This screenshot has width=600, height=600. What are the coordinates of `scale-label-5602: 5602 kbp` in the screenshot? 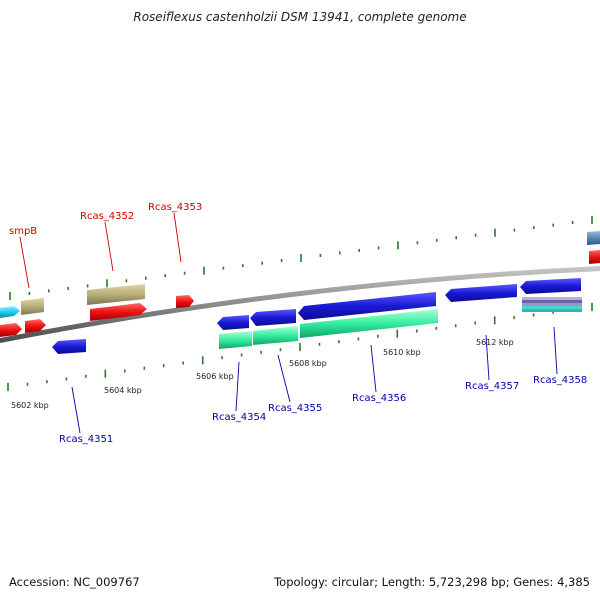 It's located at (30, 405).